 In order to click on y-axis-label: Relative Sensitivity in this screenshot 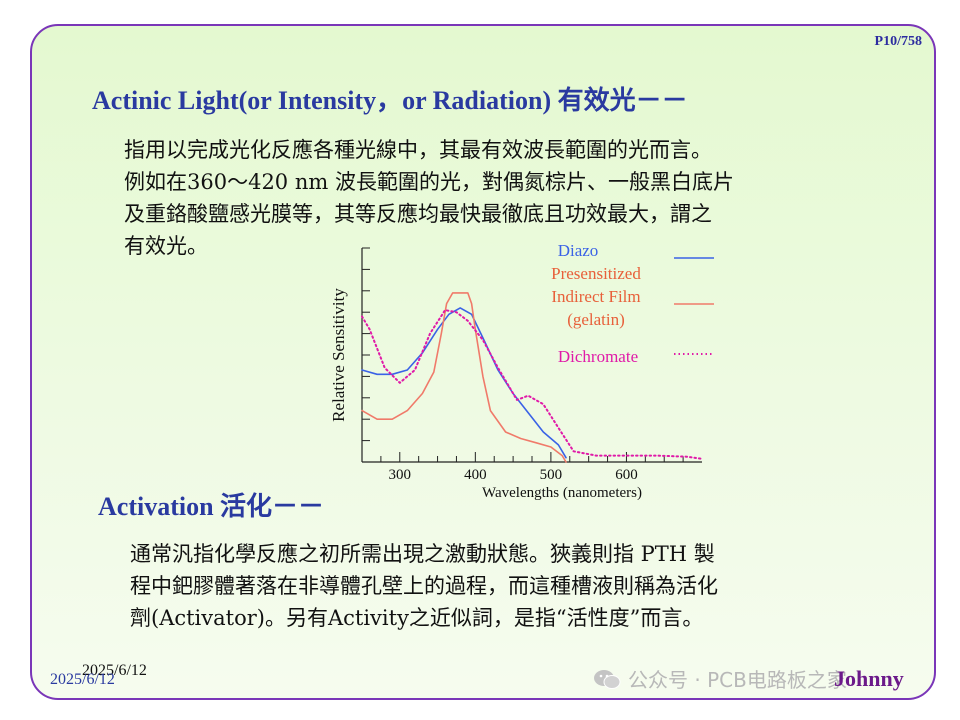, I will do `click(338, 355)`.